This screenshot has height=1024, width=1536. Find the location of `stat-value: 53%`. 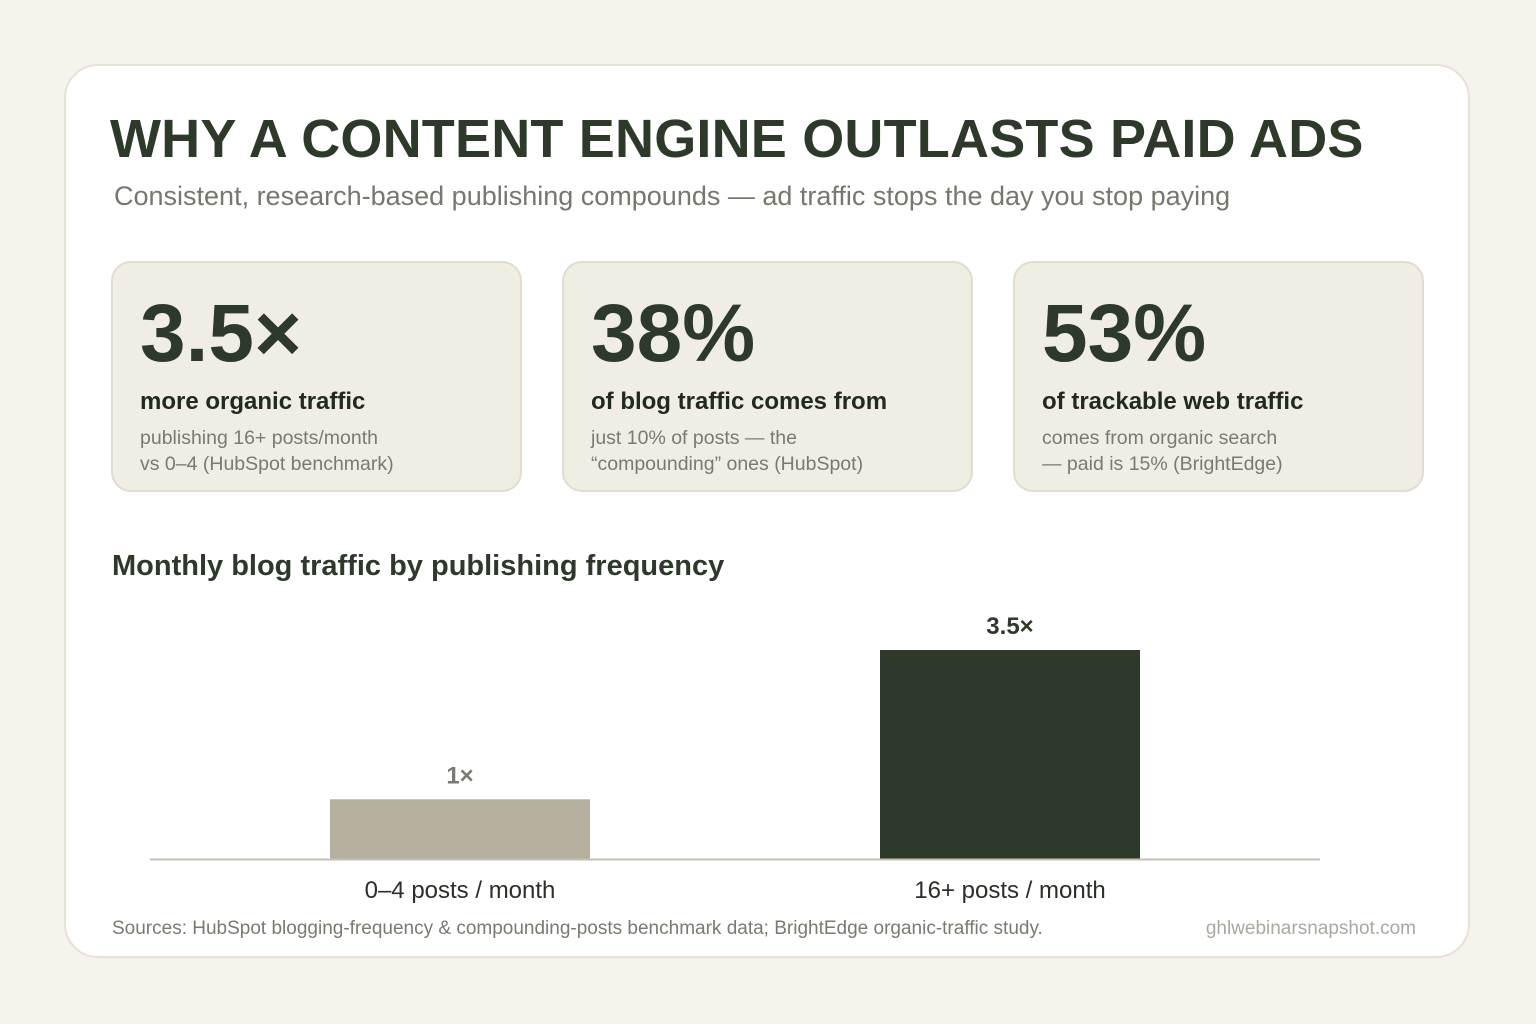

stat-value: 53% is located at coordinates (1124, 333).